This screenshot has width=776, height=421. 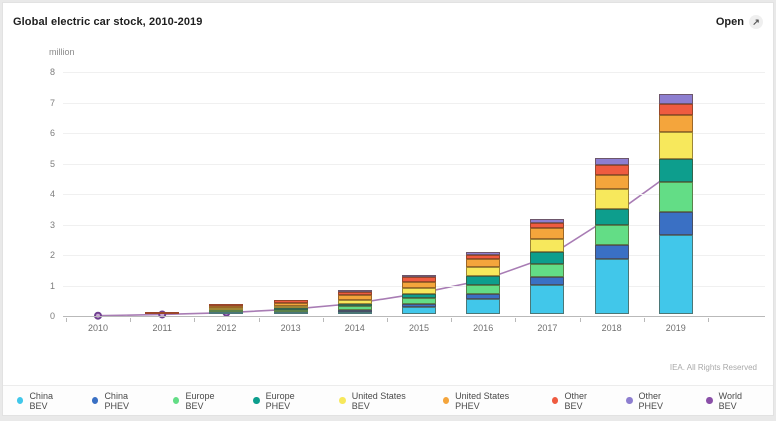 I want to click on chart-title: Global electric car stock, 2010-2019, so click(x=108, y=22).